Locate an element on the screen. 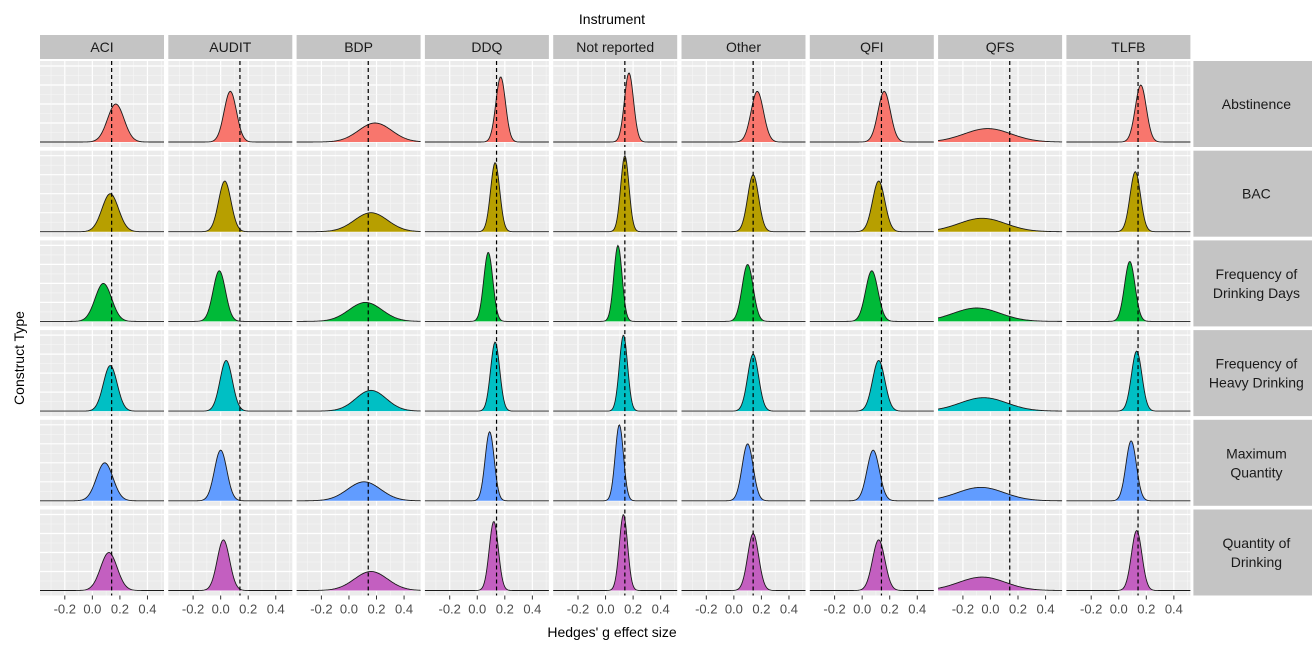 This screenshot has width=1312, height=645. row-strip-label: Drinking Days is located at coordinates (1256, 293).